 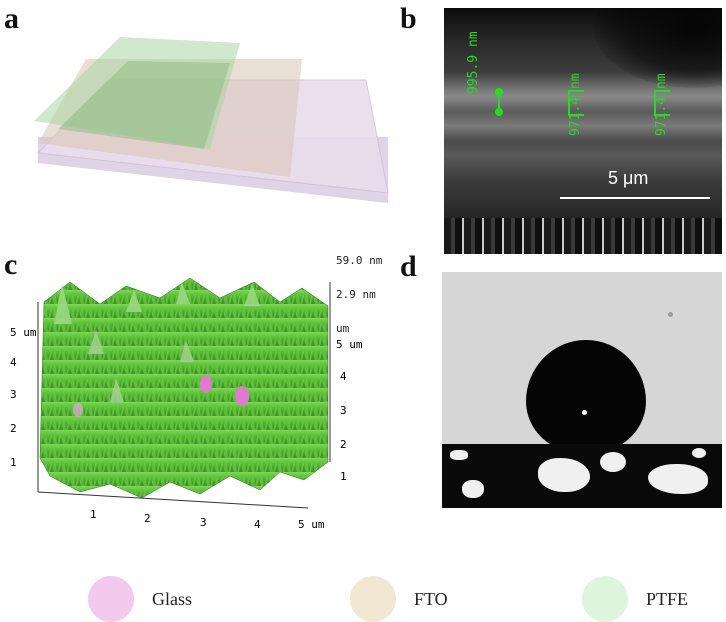 I want to click on afm-left-tick-4: 4, so click(x=13, y=362).